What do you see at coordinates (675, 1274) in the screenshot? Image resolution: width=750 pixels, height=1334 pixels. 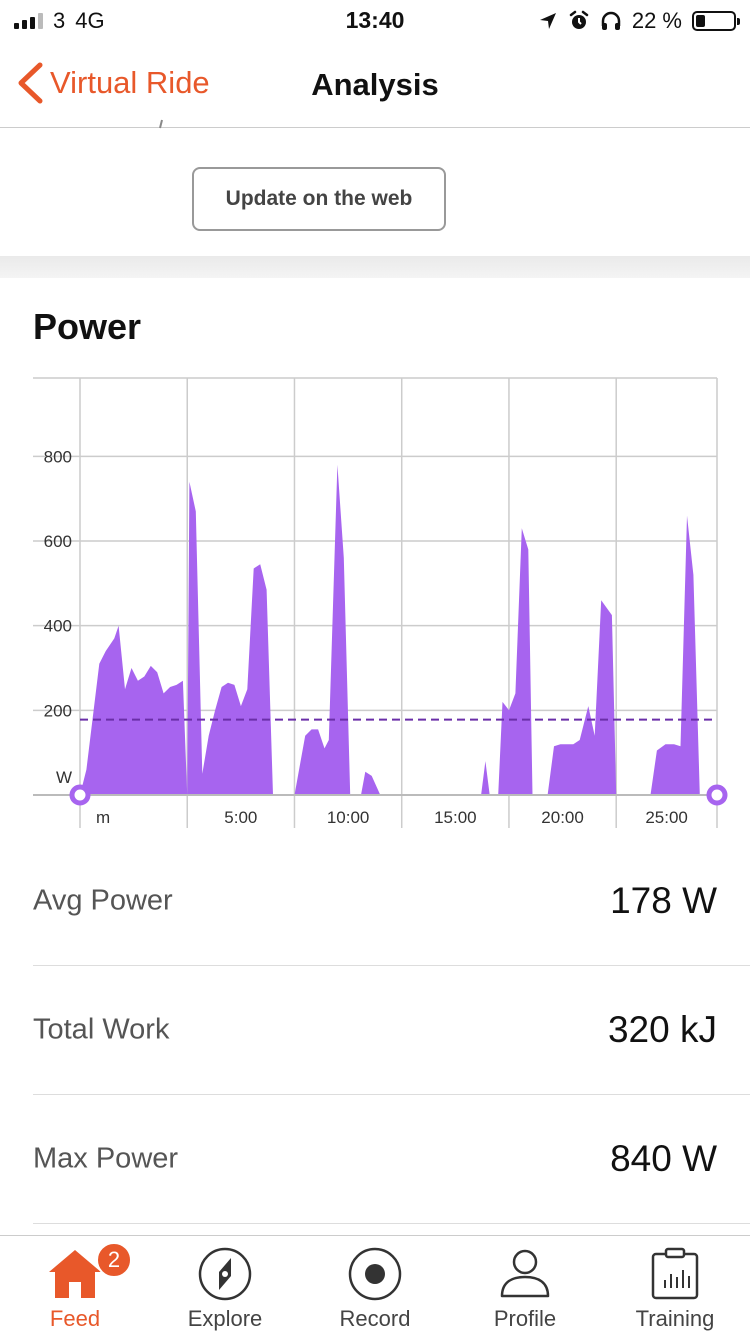 I see `training-icon` at bounding box center [675, 1274].